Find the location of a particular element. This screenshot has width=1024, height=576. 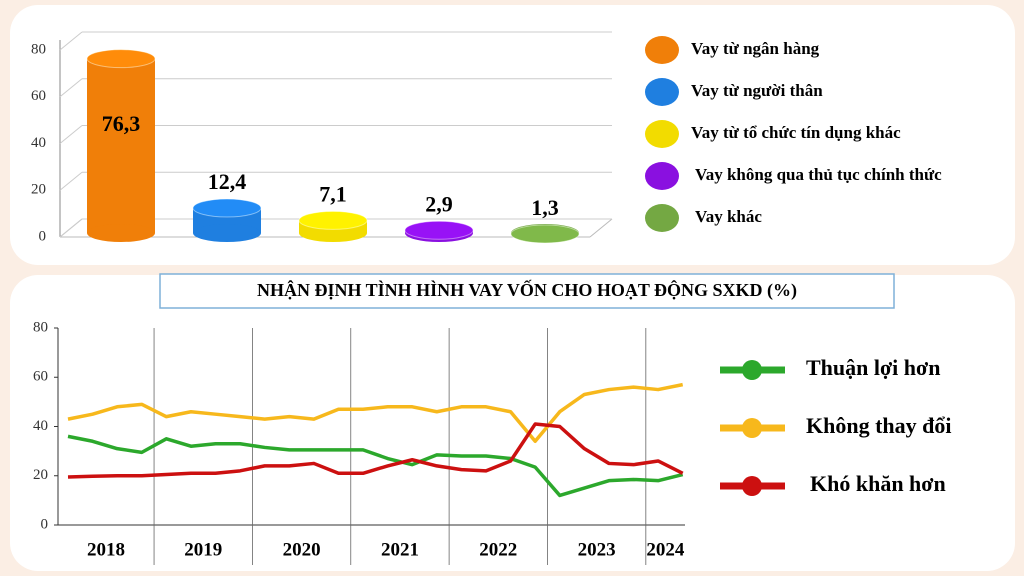

legend-label: Vay từ người thân is located at coordinates (757, 90).